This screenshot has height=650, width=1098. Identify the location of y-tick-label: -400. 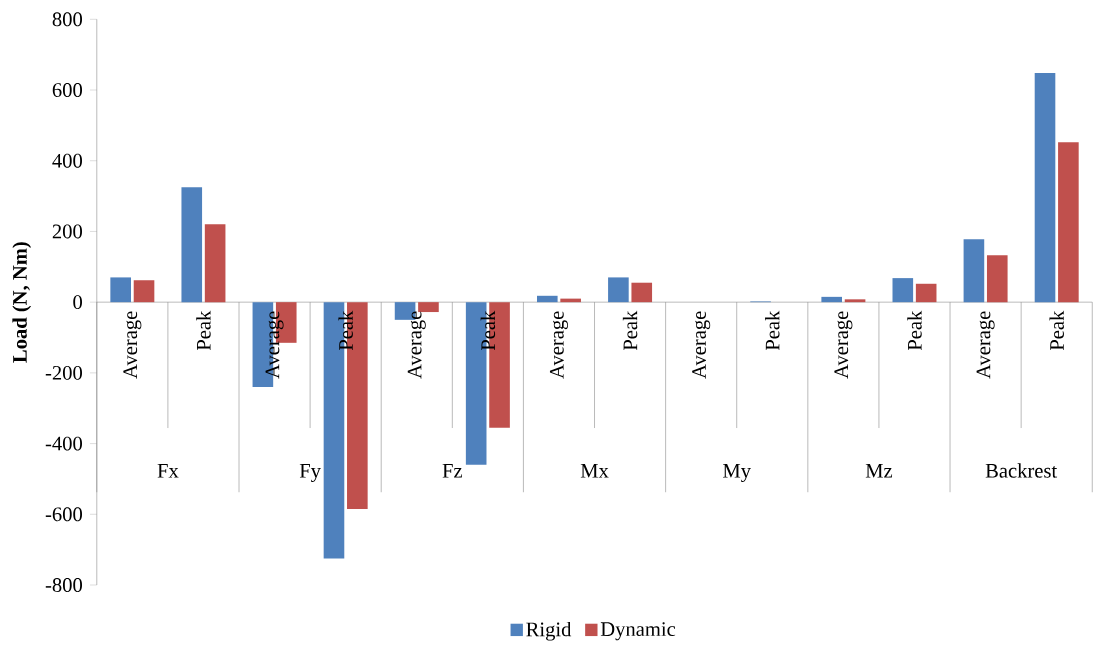
(64, 443).